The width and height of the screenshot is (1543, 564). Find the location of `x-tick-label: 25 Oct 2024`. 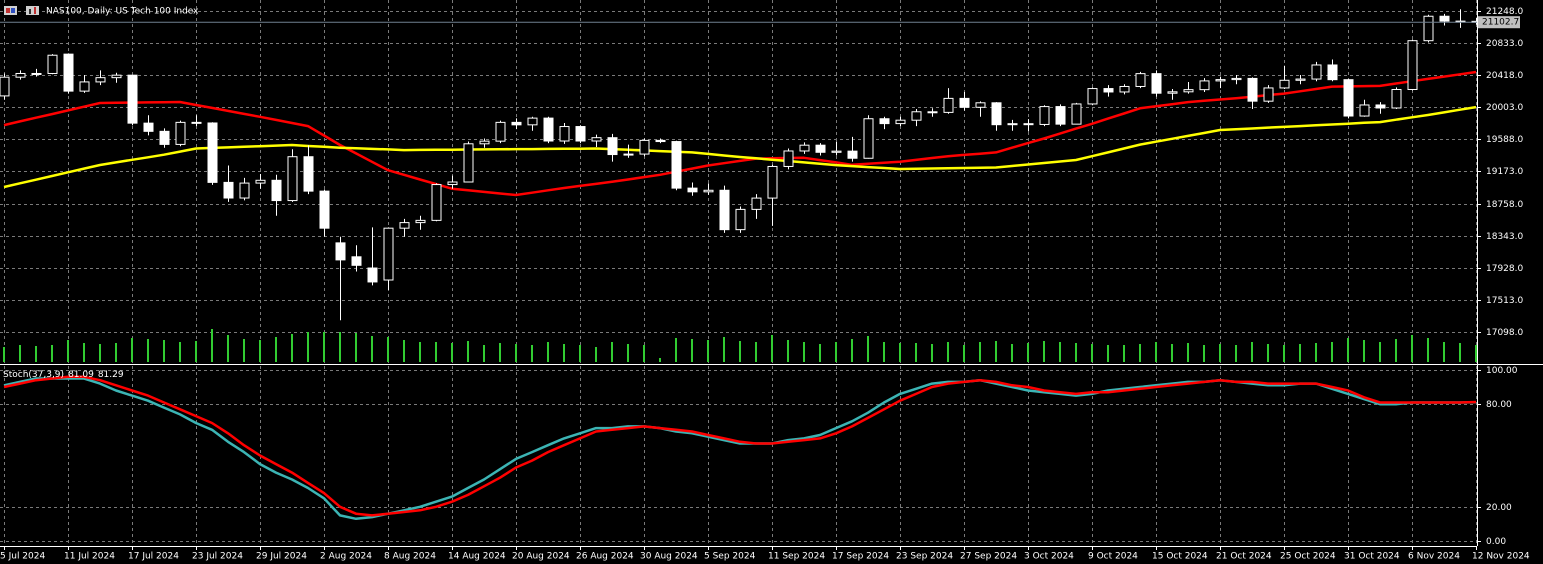

x-tick-label: 25 Oct 2024 is located at coordinates (1308, 557).